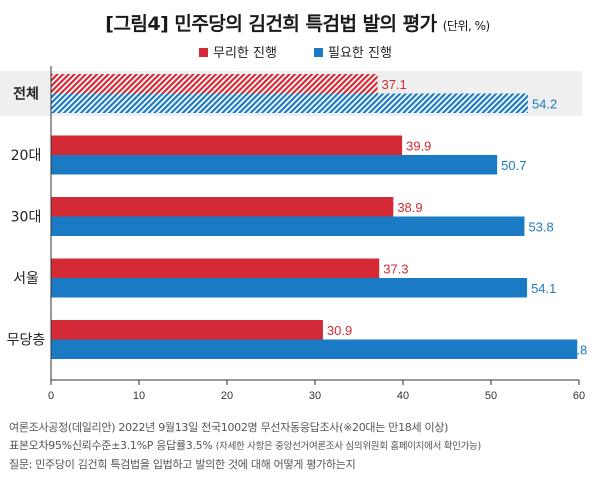 The height and width of the screenshot is (500, 595). Describe the element at coordinates (111, 445) in the screenshot. I see `note-margin-main: 표본오차95%신뢰수준±3.1%P 응답률3.5%` at that location.